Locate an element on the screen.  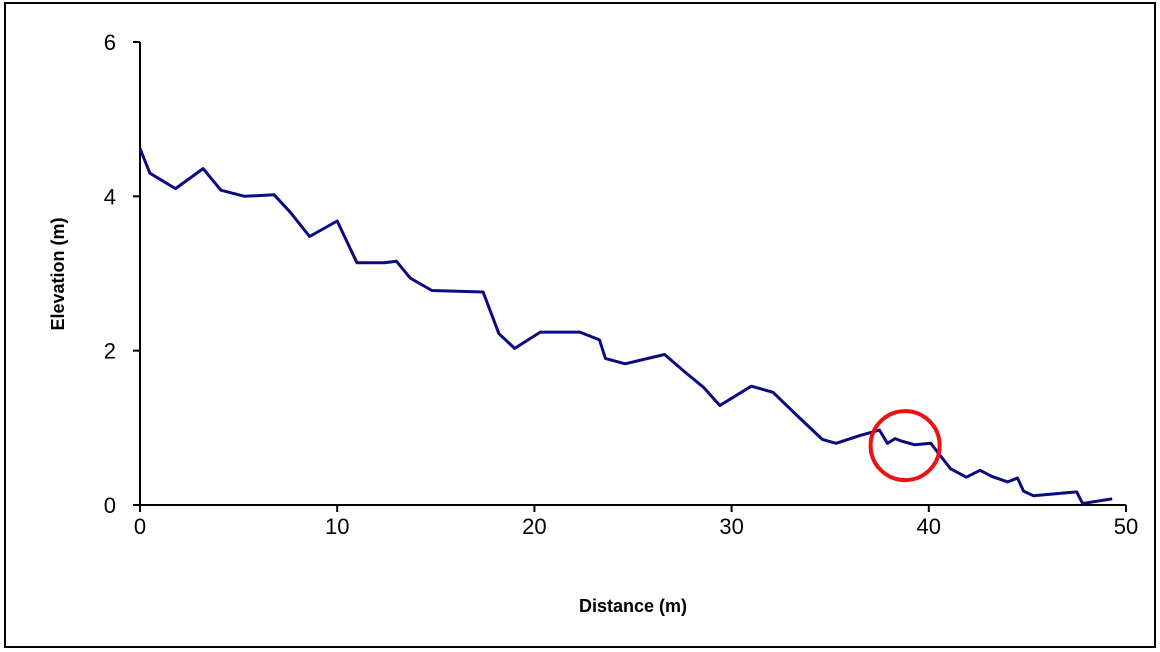
x-axis-ticks: 0 10 20 30 40 50 is located at coordinates (636, 522).